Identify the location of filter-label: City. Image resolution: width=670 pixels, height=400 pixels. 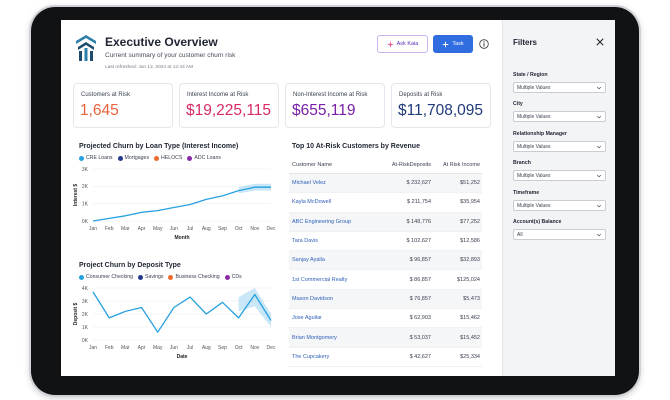
(518, 104).